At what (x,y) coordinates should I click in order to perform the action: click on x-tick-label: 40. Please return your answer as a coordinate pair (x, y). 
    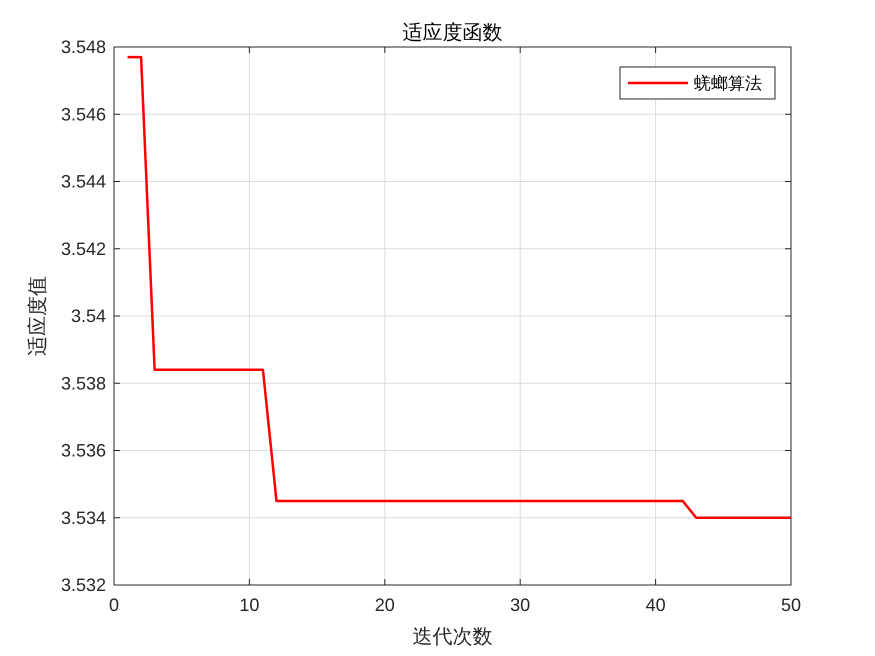
    Looking at the image, I should click on (656, 605).